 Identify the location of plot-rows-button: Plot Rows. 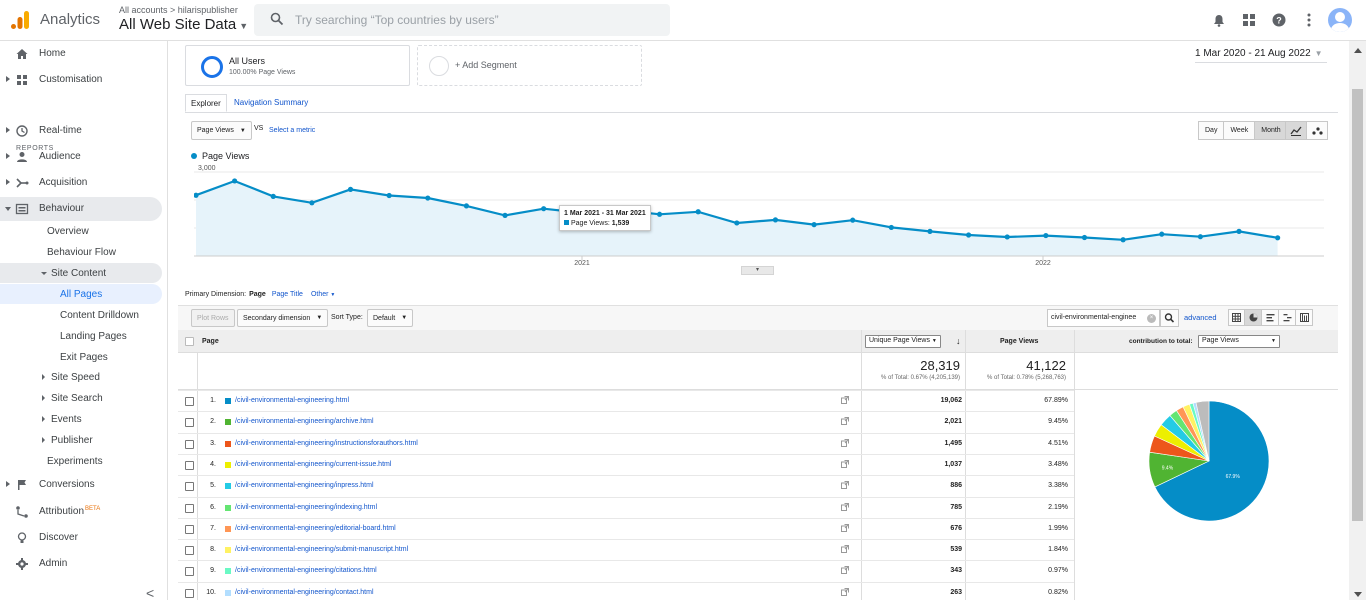
(213, 318).